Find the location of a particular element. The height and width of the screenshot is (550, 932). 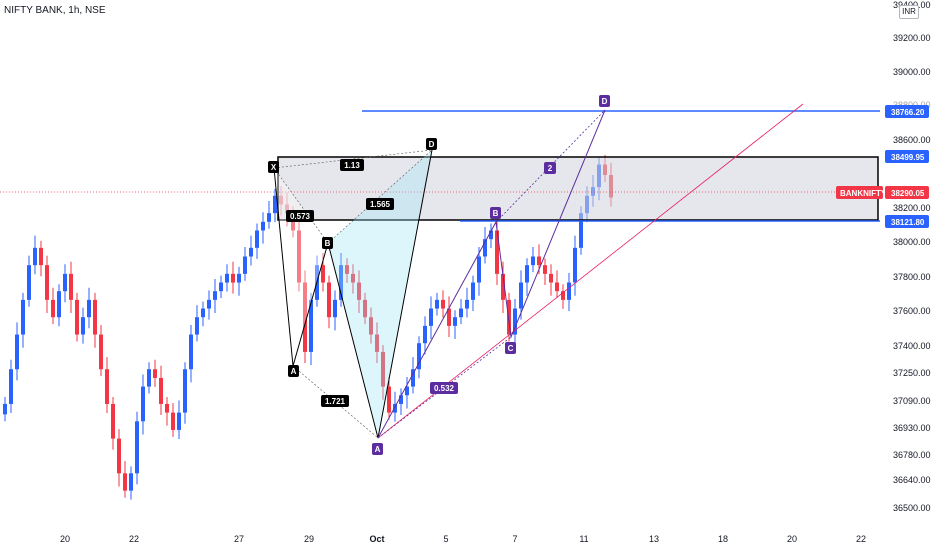

point-label-a-black: A is located at coordinates (293, 371).